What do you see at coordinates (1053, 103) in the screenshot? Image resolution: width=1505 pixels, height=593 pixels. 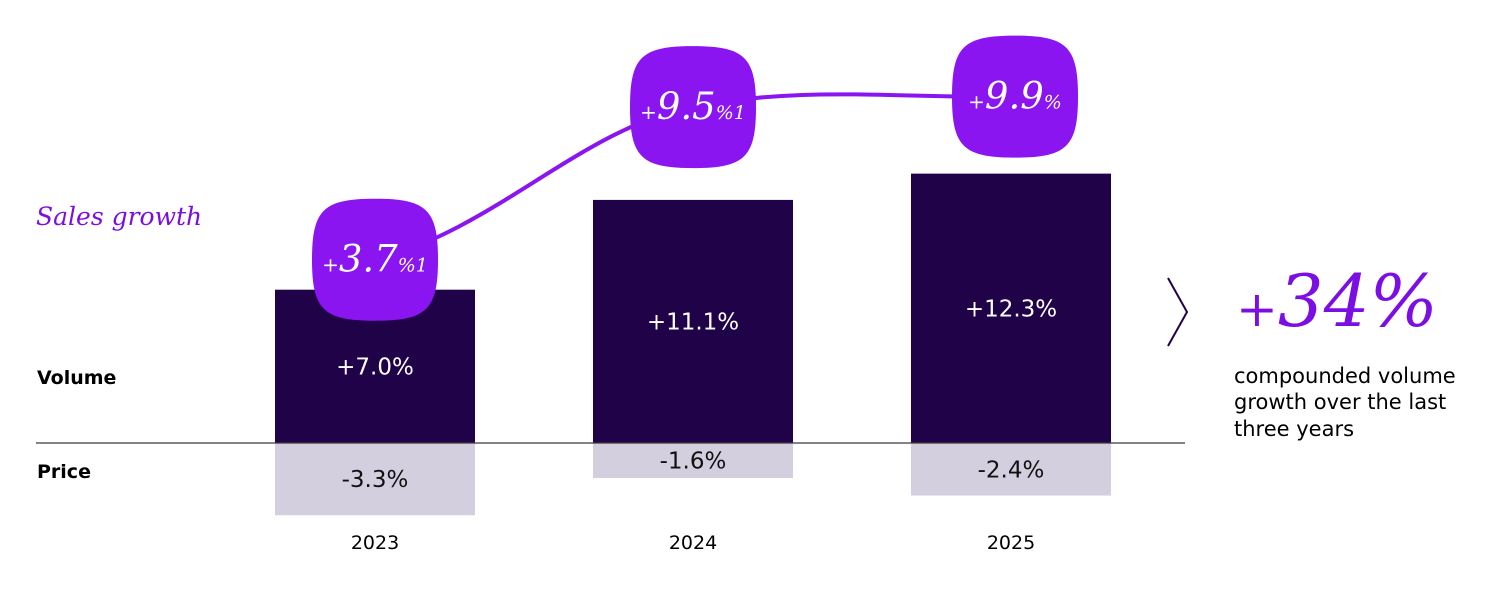 I see `sales-growth-suffix-2025: %` at bounding box center [1053, 103].